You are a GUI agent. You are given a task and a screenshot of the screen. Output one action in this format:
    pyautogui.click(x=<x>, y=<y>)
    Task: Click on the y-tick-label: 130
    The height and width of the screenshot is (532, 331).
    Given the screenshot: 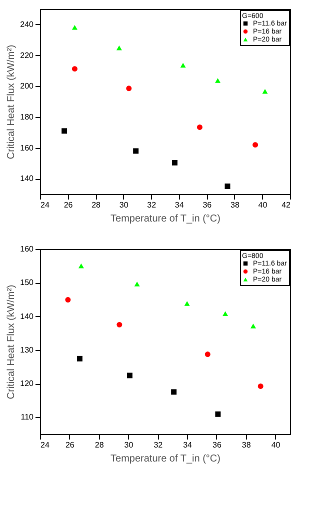 What is the action you would take?
    pyautogui.click(x=27, y=349)
    